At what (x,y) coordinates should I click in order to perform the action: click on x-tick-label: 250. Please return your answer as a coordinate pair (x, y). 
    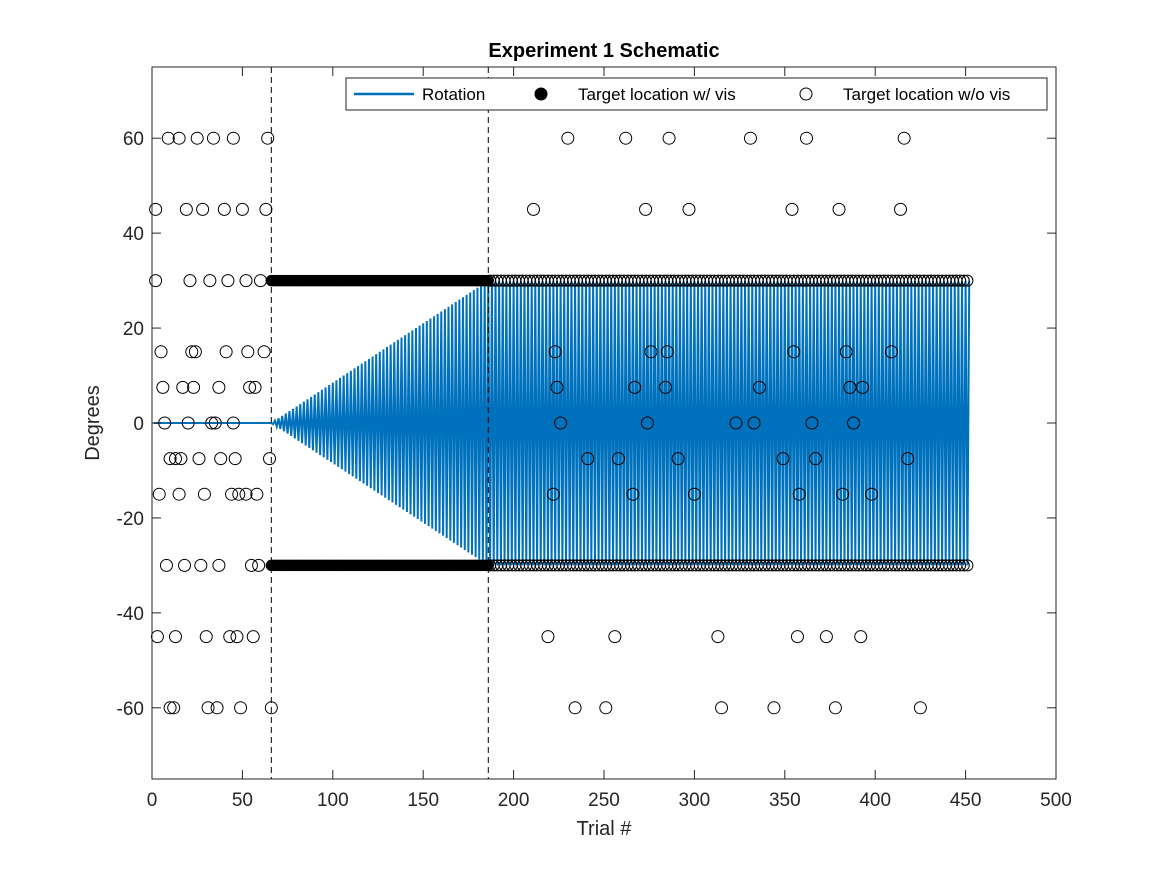
    Looking at the image, I should click on (604, 800).